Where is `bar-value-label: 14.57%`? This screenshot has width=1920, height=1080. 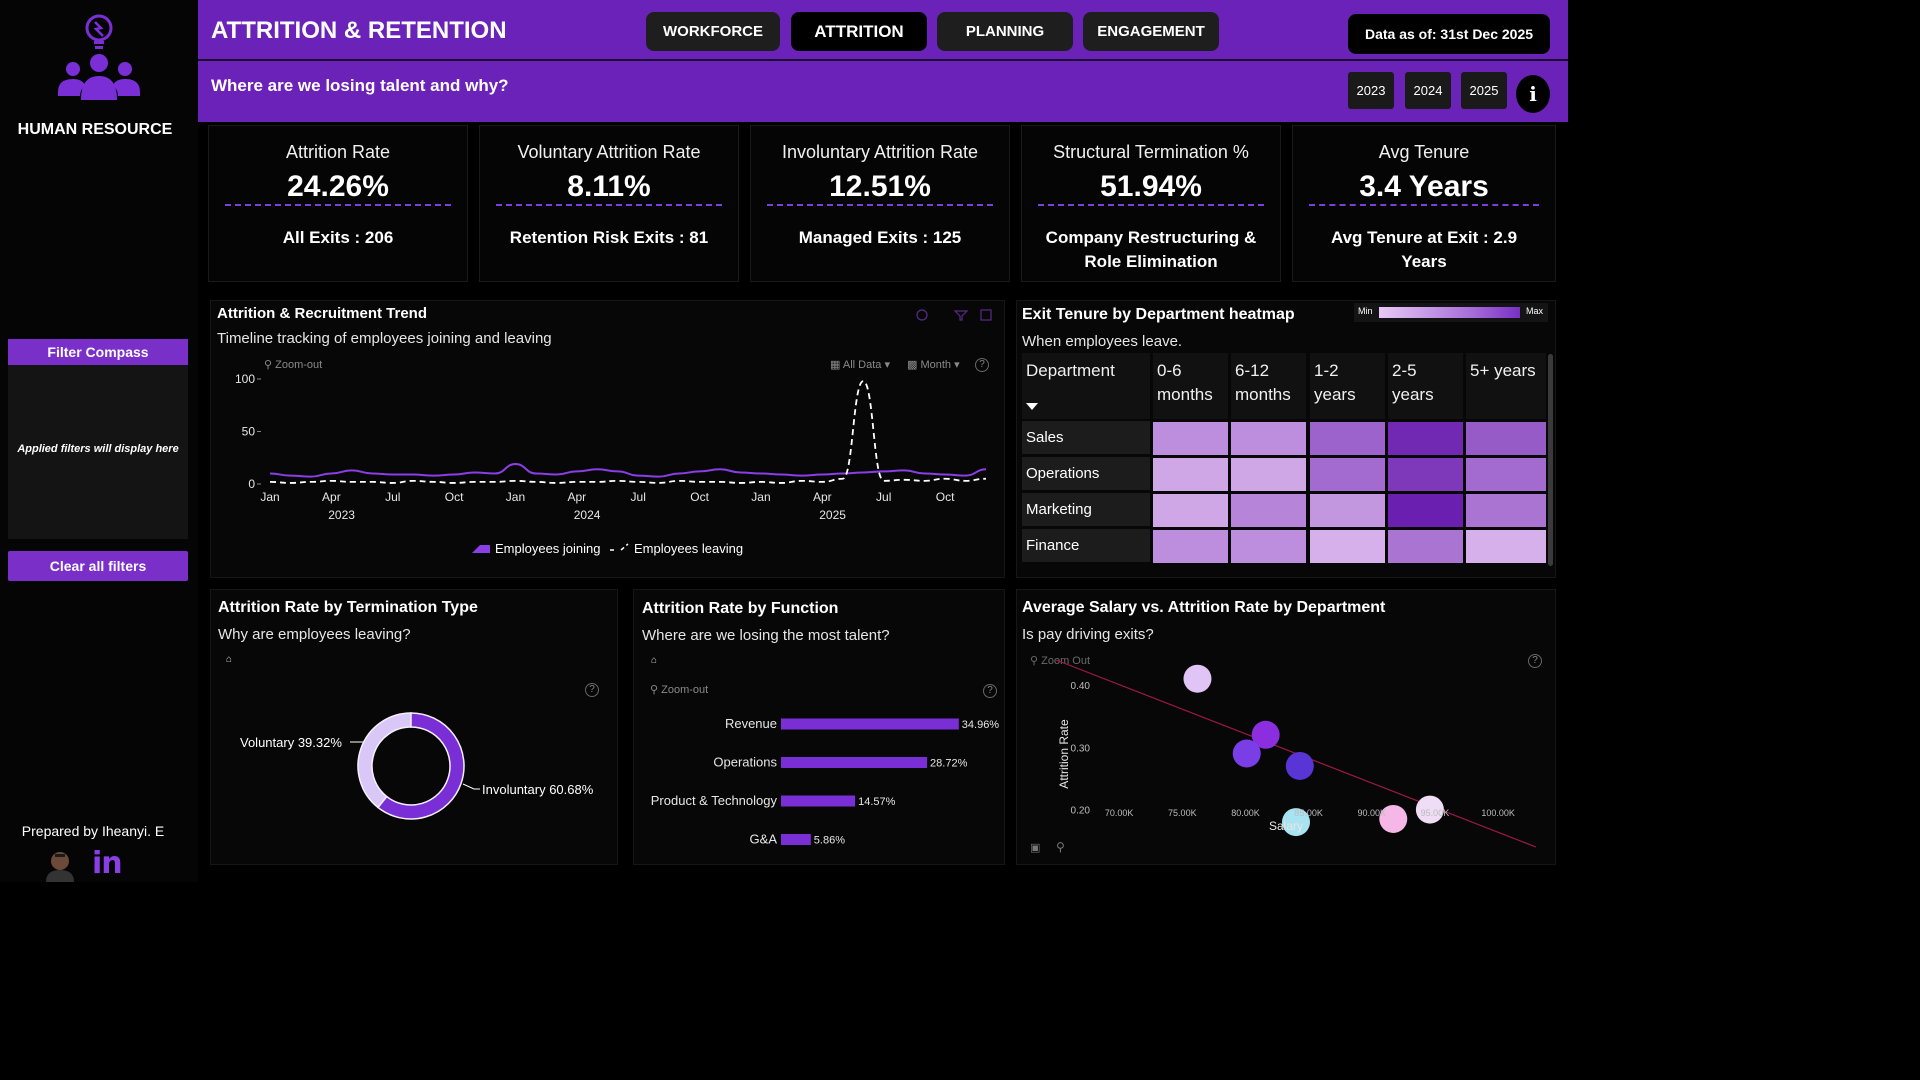
bar-value-label: 14.57% is located at coordinates (877, 802).